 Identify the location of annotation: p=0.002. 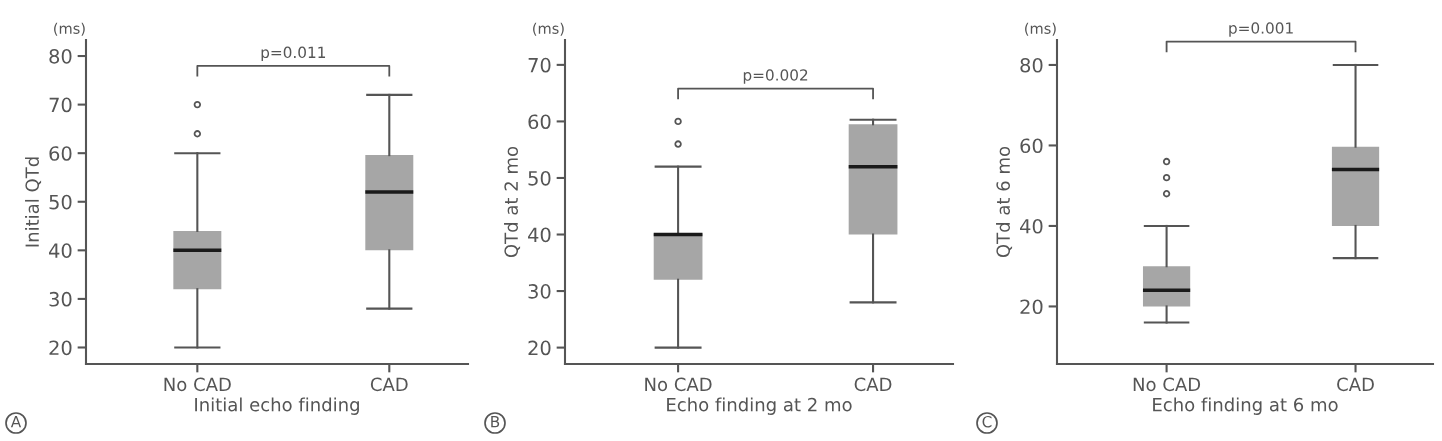
(775, 76).